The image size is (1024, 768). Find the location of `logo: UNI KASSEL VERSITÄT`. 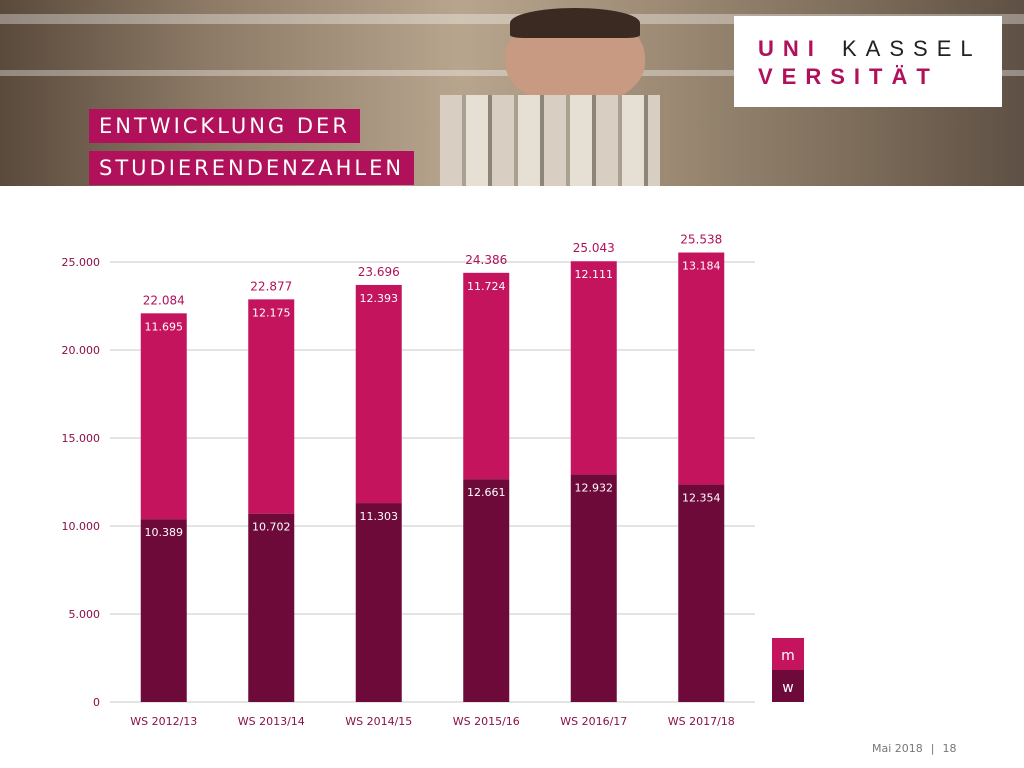

logo: UNI KASSEL VERSITÄT is located at coordinates (868, 61).